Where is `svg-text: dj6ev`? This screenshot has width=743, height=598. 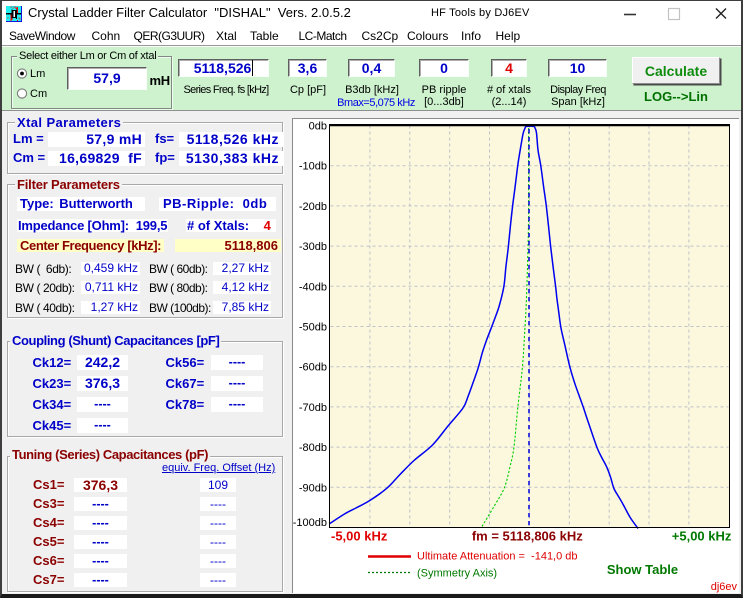
svg-text: dj6ev is located at coordinates (724, 587).